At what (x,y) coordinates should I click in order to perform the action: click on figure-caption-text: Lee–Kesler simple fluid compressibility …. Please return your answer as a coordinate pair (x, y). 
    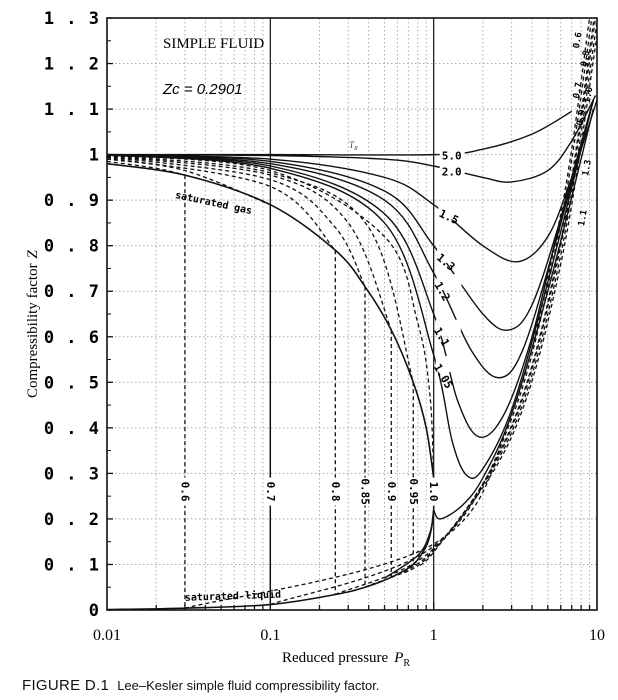
    Looking at the image, I should click on (248, 685).